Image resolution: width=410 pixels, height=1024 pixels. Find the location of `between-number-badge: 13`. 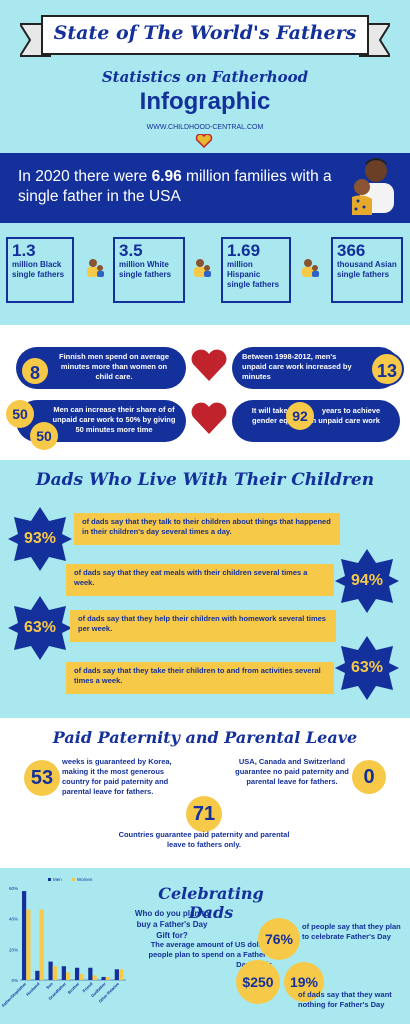

between-number-badge: 13 is located at coordinates (387, 369).